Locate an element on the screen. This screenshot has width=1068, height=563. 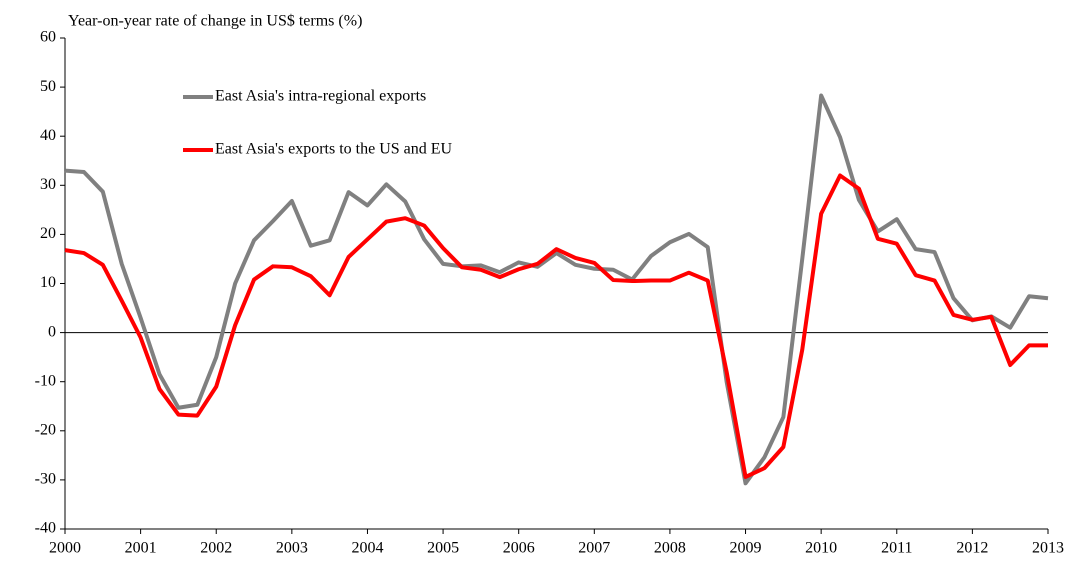
y-tick-label: 30 is located at coordinates (48, 184).